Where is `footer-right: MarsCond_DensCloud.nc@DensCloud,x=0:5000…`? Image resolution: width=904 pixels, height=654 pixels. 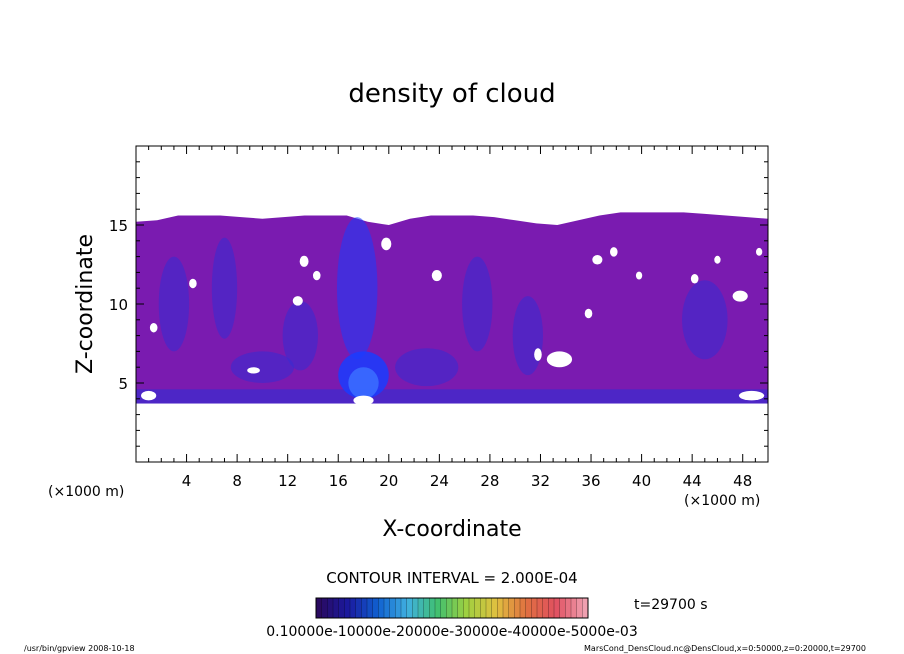
footer-right: MarsCond_DensCloud.nc@DensCloud,x=0:5000… is located at coordinates (725, 648).